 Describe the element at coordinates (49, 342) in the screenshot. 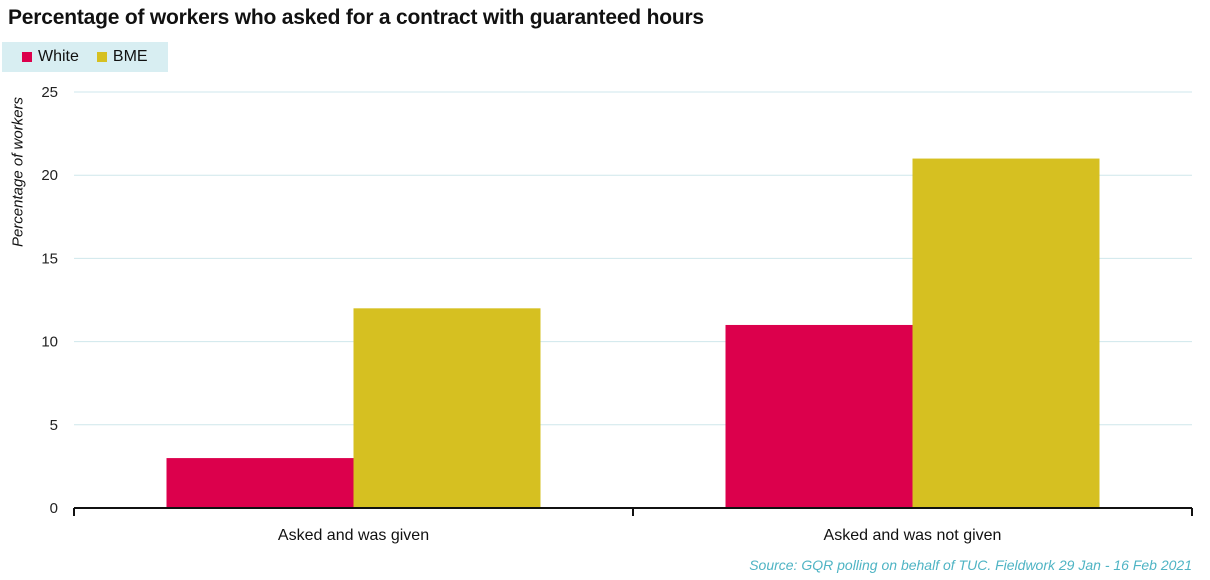

I see `y-tick-label: 10` at that location.